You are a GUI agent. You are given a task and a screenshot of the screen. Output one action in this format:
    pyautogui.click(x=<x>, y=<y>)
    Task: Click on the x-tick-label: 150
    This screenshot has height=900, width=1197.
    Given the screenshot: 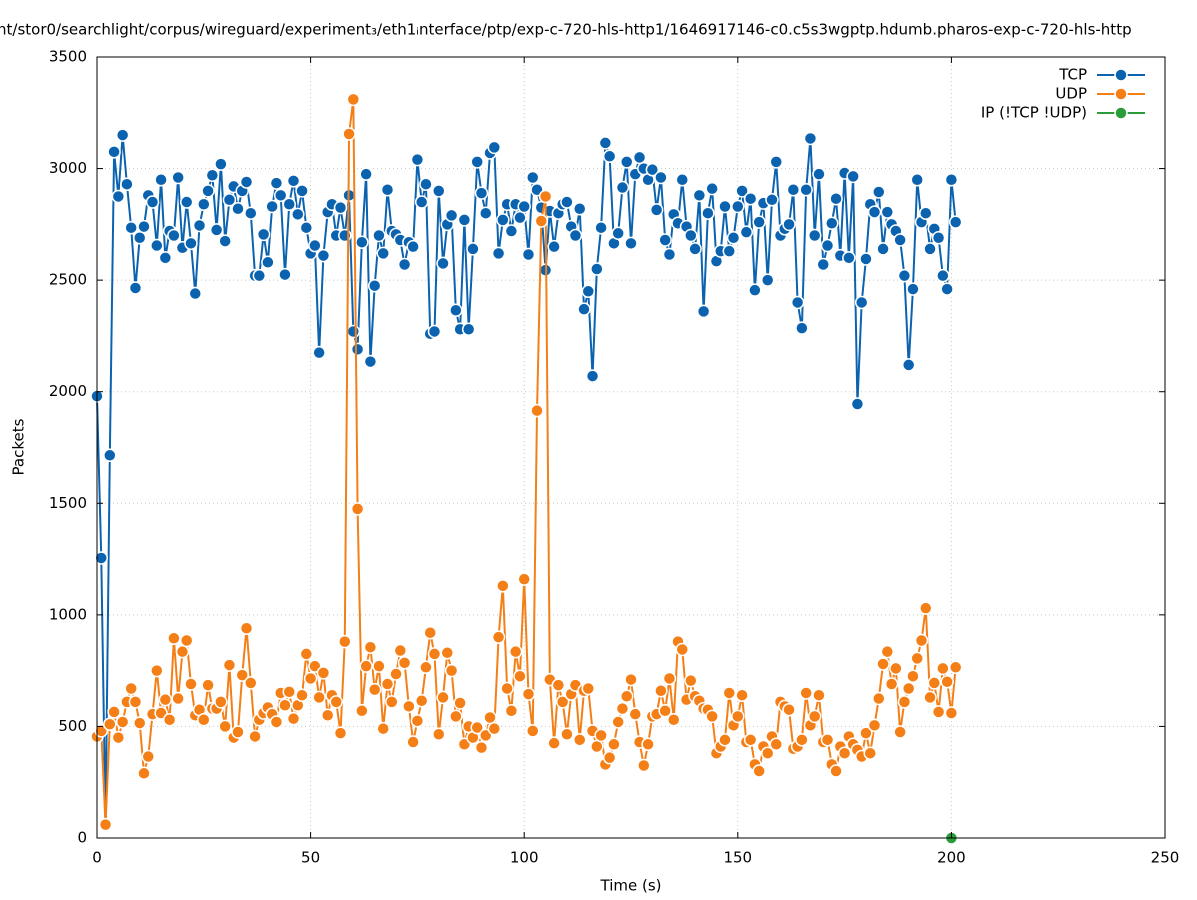 What is the action you would take?
    pyautogui.click(x=737, y=858)
    